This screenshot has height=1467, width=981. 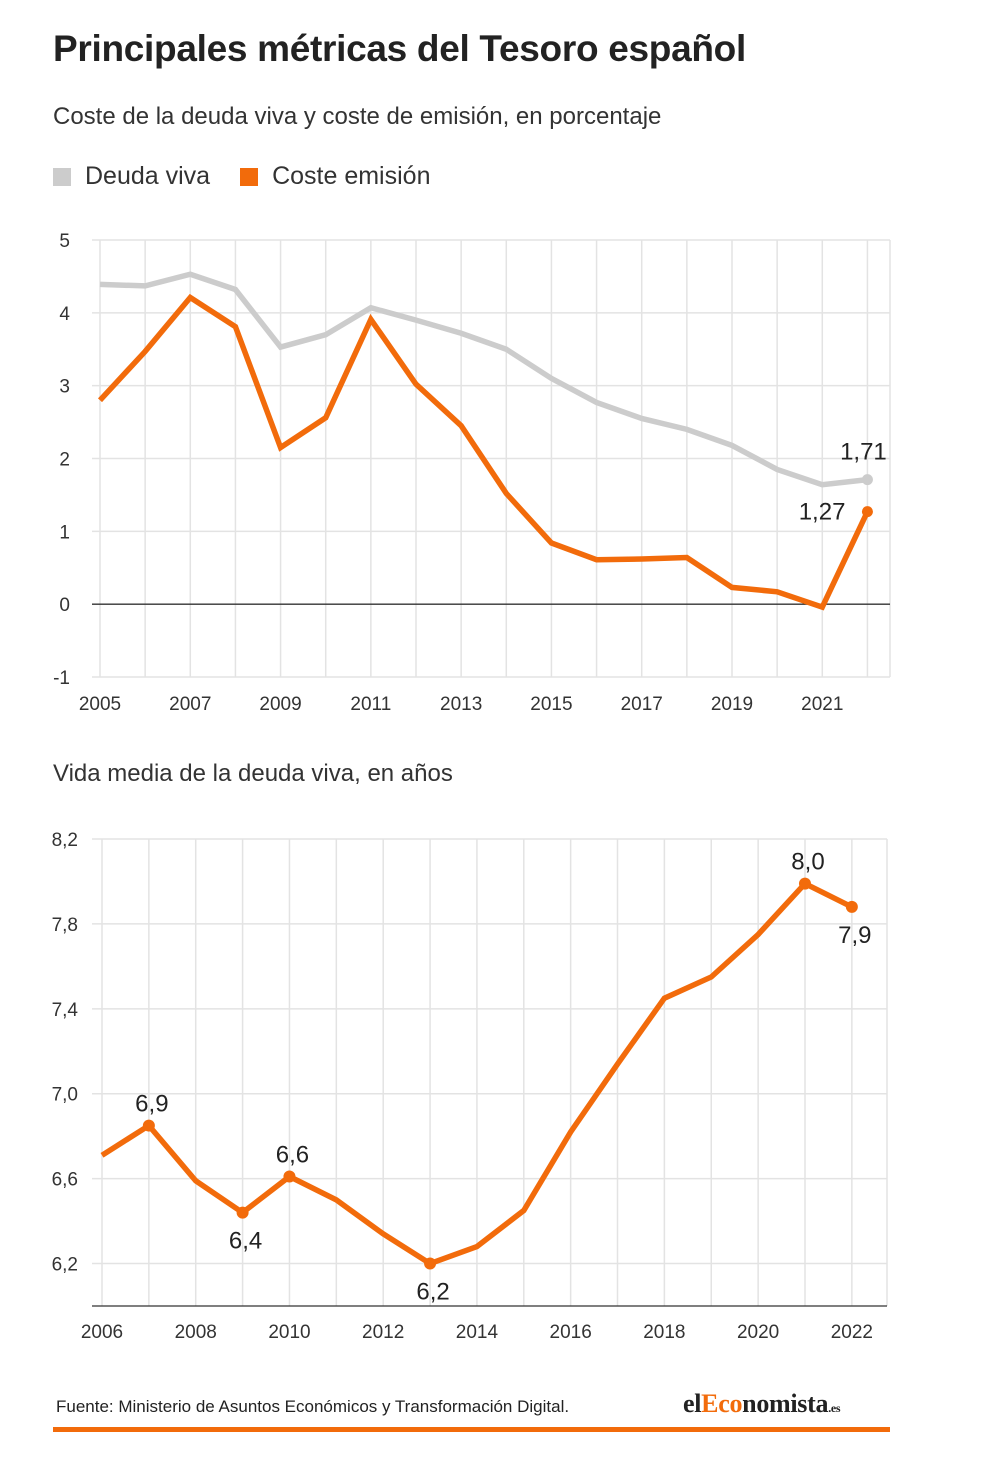 I want to click on series-line-deuda-viva, so click(x=483, y=379).